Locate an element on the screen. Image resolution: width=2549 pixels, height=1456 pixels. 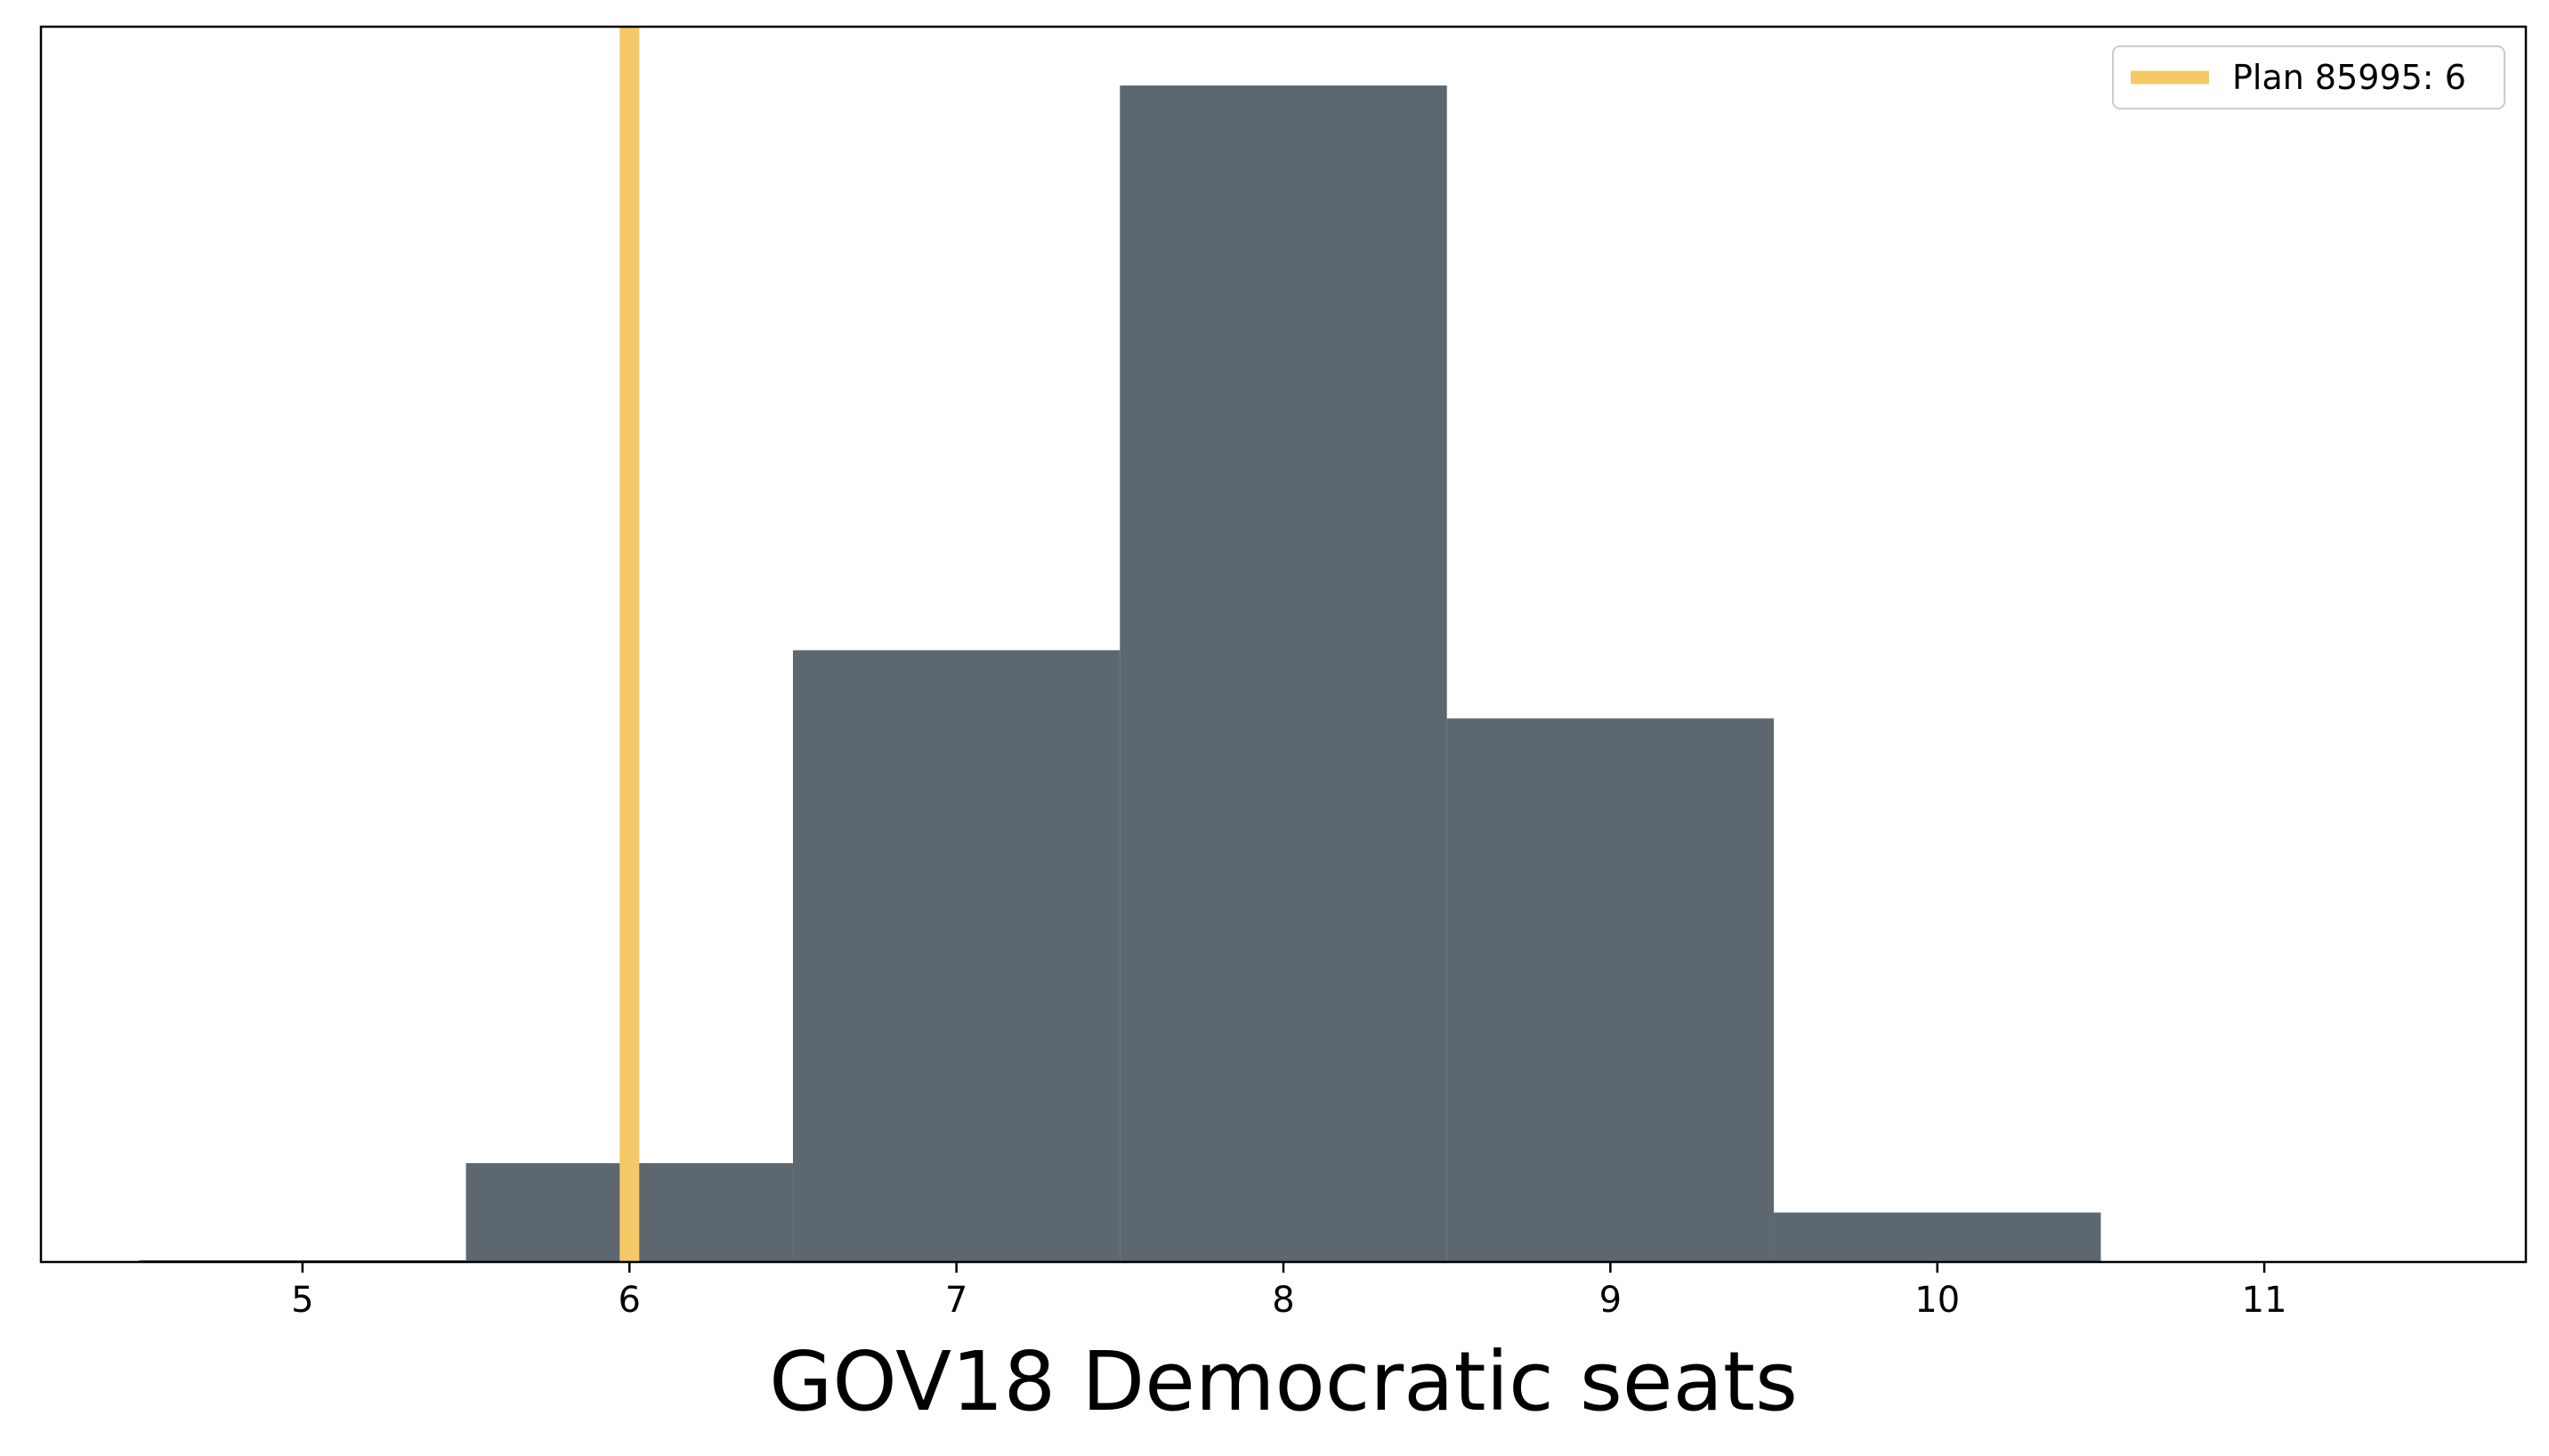
x-tick-label-5: 5 is located at coordinates (302, 1300).